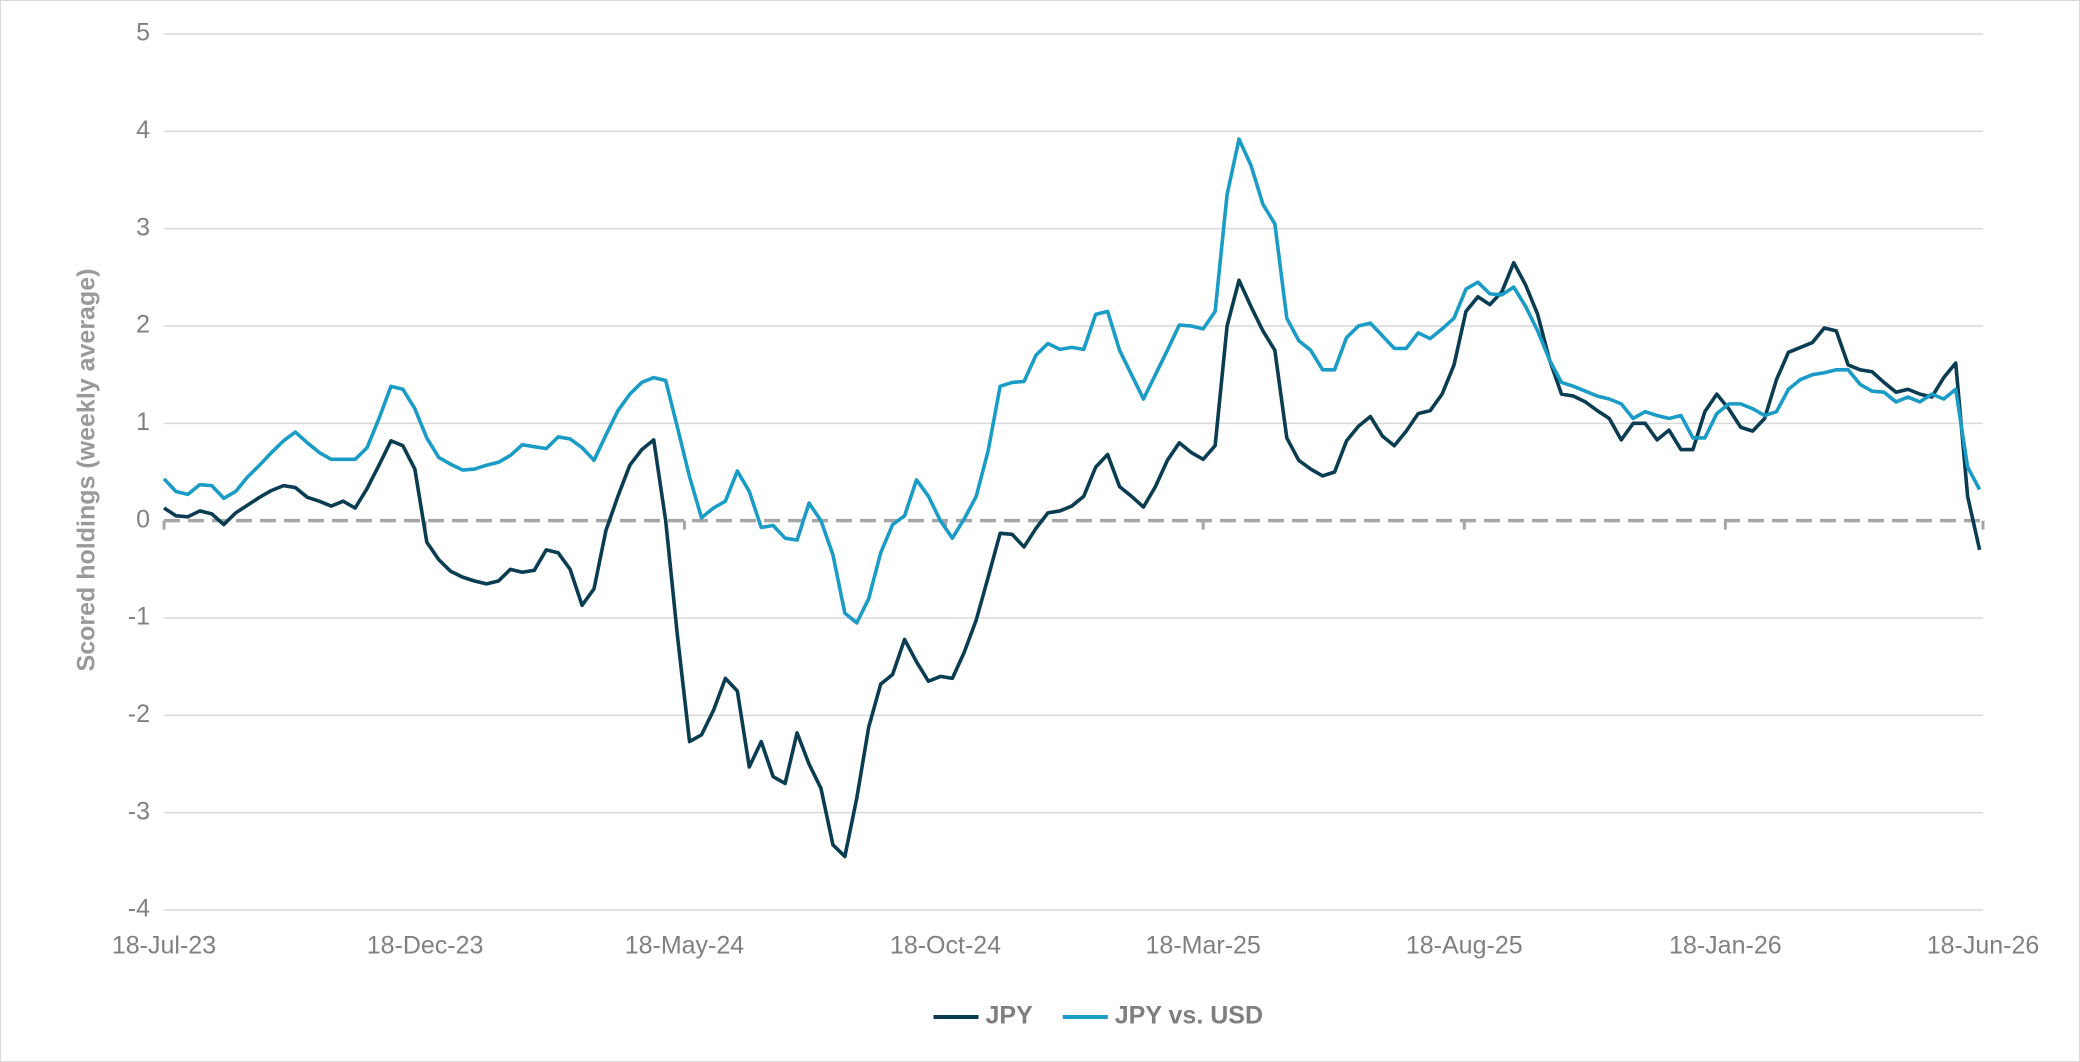 The width and height of the screenshot is (2080, 1062). What do you see at coordinates (143, 130) in the screenshot?
I see `y-tick-label: 4` at bounding box center [143, 130].